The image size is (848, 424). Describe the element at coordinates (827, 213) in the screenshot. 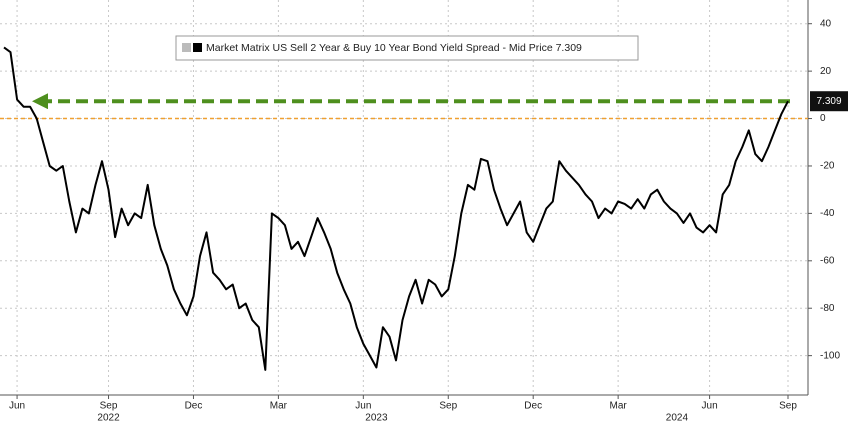

I see `y-tick-label: -40` at that location.